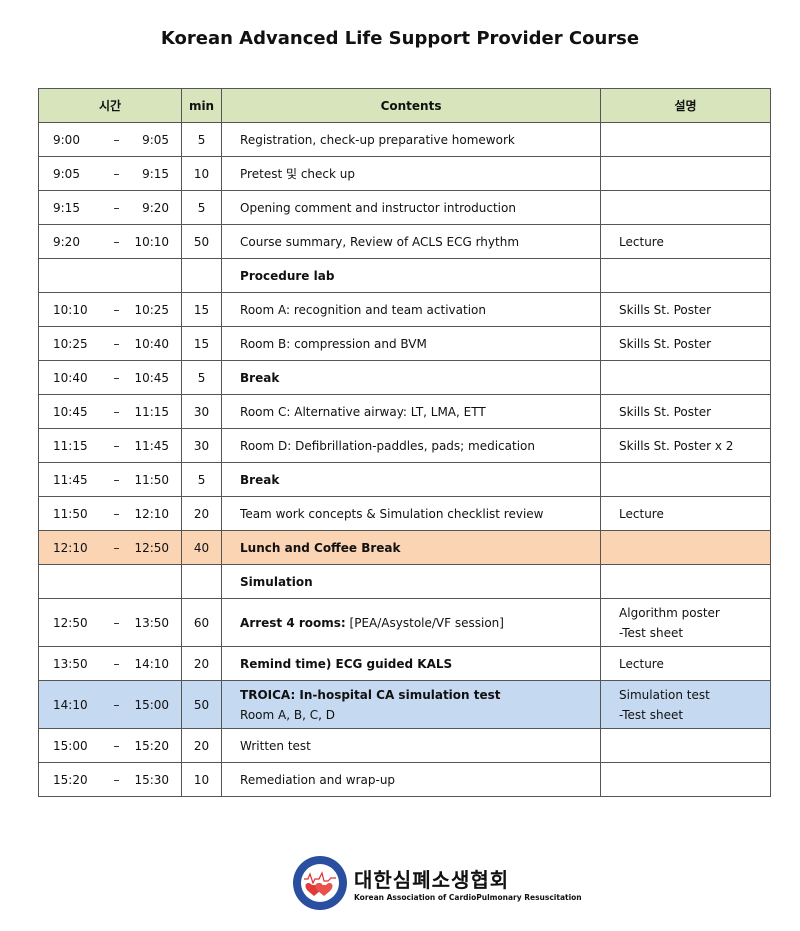 The height and width of the screenshot is (931, 800). I want to click on end-time-text: 13:50, so click(152, 622).